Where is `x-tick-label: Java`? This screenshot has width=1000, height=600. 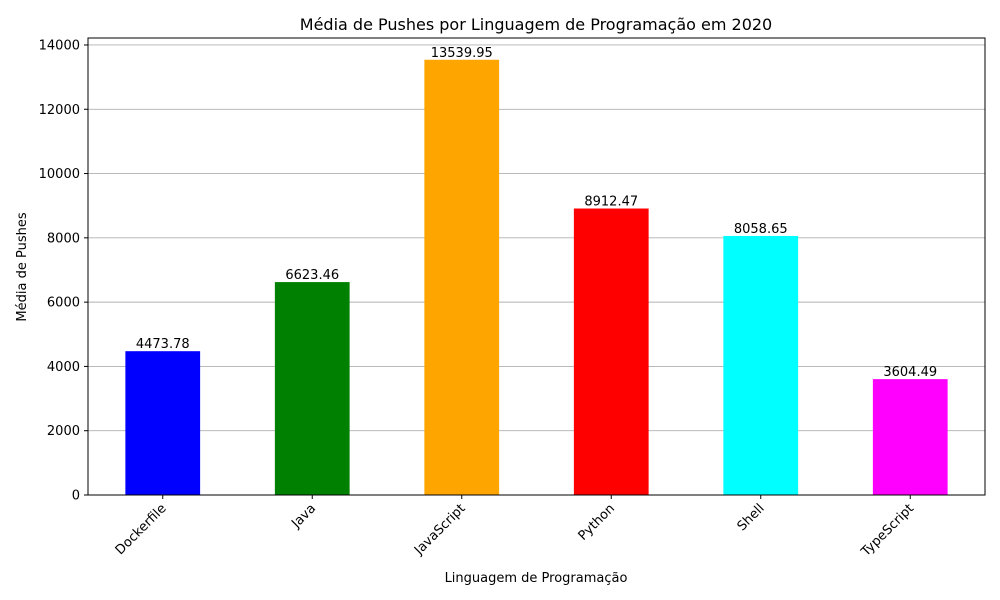
x-tick-label: Java is located at coordinates (303, 516).